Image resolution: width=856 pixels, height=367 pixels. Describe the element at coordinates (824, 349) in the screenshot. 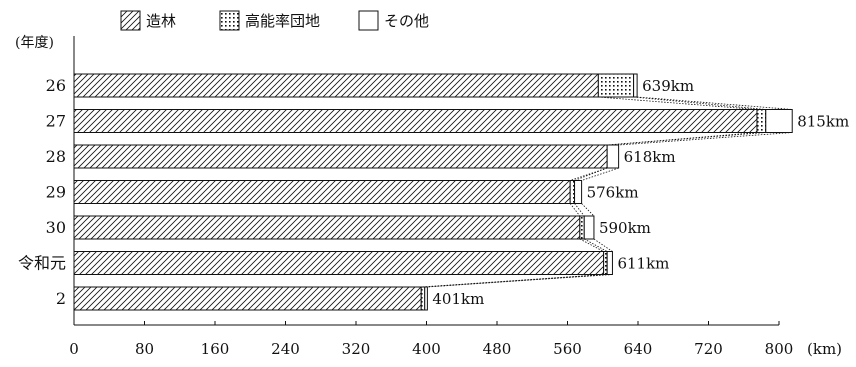

I see `x-axis-unit: (km)` at that location.